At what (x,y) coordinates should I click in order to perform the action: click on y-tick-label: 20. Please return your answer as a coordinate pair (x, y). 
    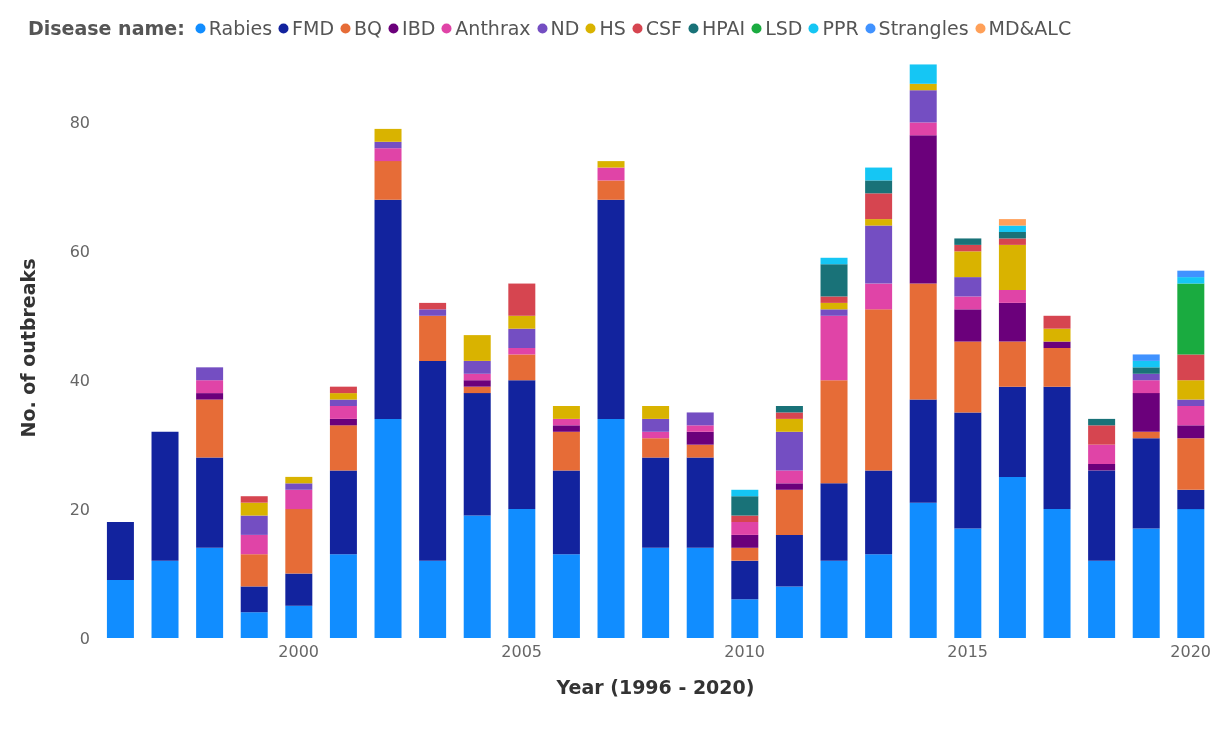
    Looking at the image, I should click on (79, 509).